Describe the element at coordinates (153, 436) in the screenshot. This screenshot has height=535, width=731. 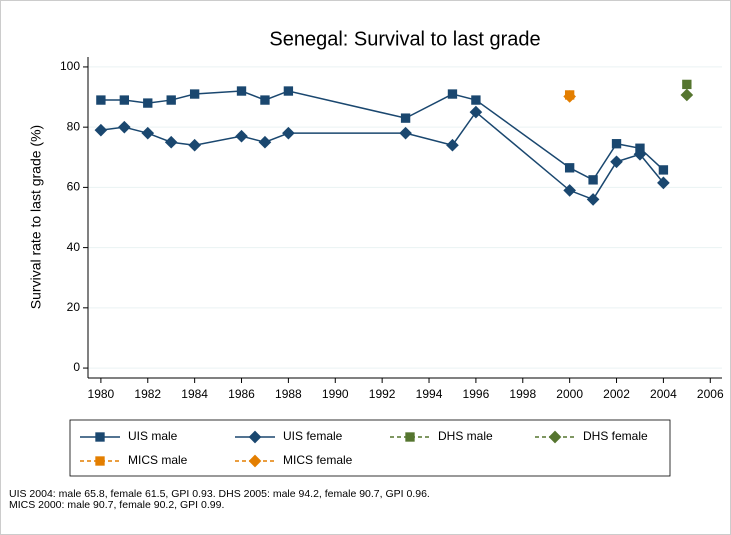
I see `legend-label: UIS male` at that location.